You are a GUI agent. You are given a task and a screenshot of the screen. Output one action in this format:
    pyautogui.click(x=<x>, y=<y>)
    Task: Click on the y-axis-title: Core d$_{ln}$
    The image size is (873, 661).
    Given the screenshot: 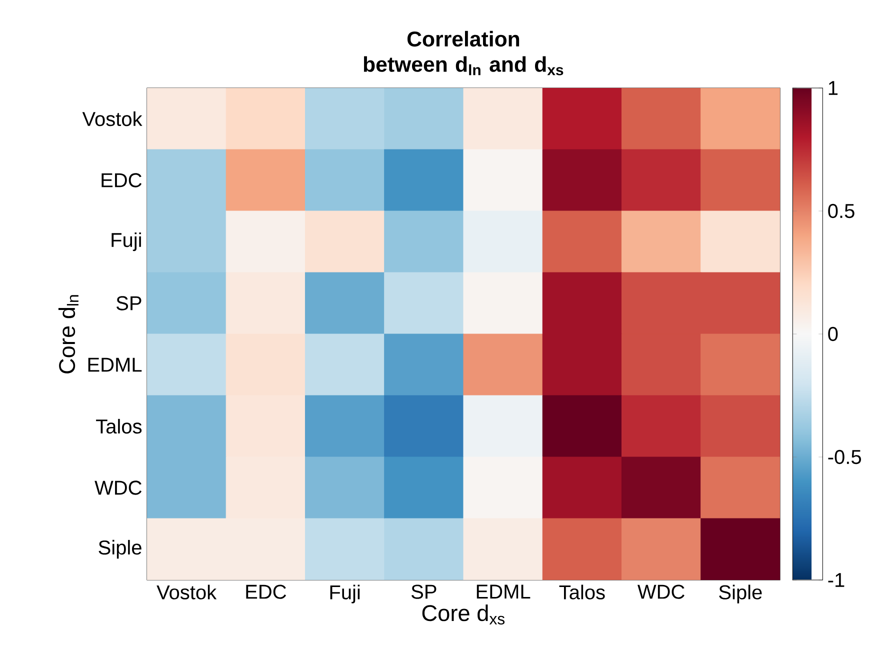 What is the action you would take?
    pyautogui.click(x=68, y=334)
    